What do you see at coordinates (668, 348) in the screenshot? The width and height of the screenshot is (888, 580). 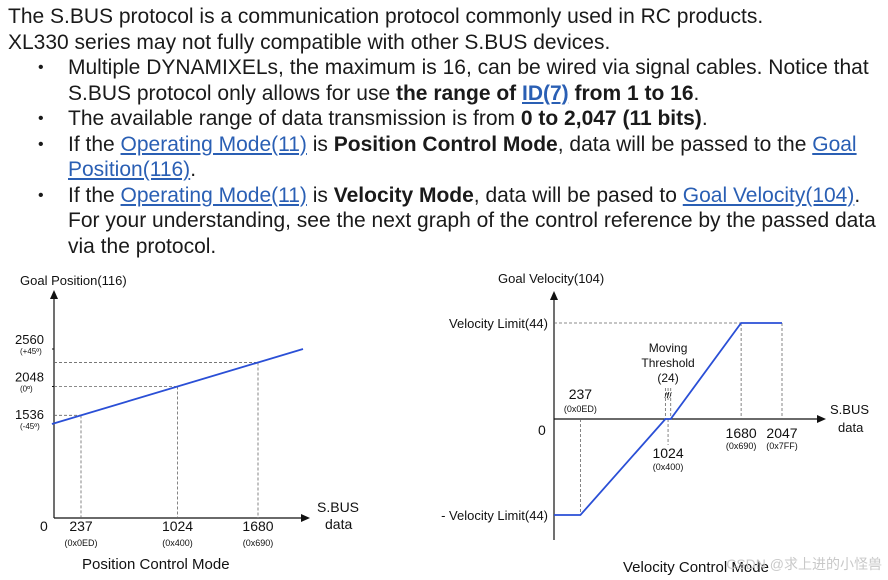 I see `threshold-annotation: Moving` at bounding box center [668, 348].